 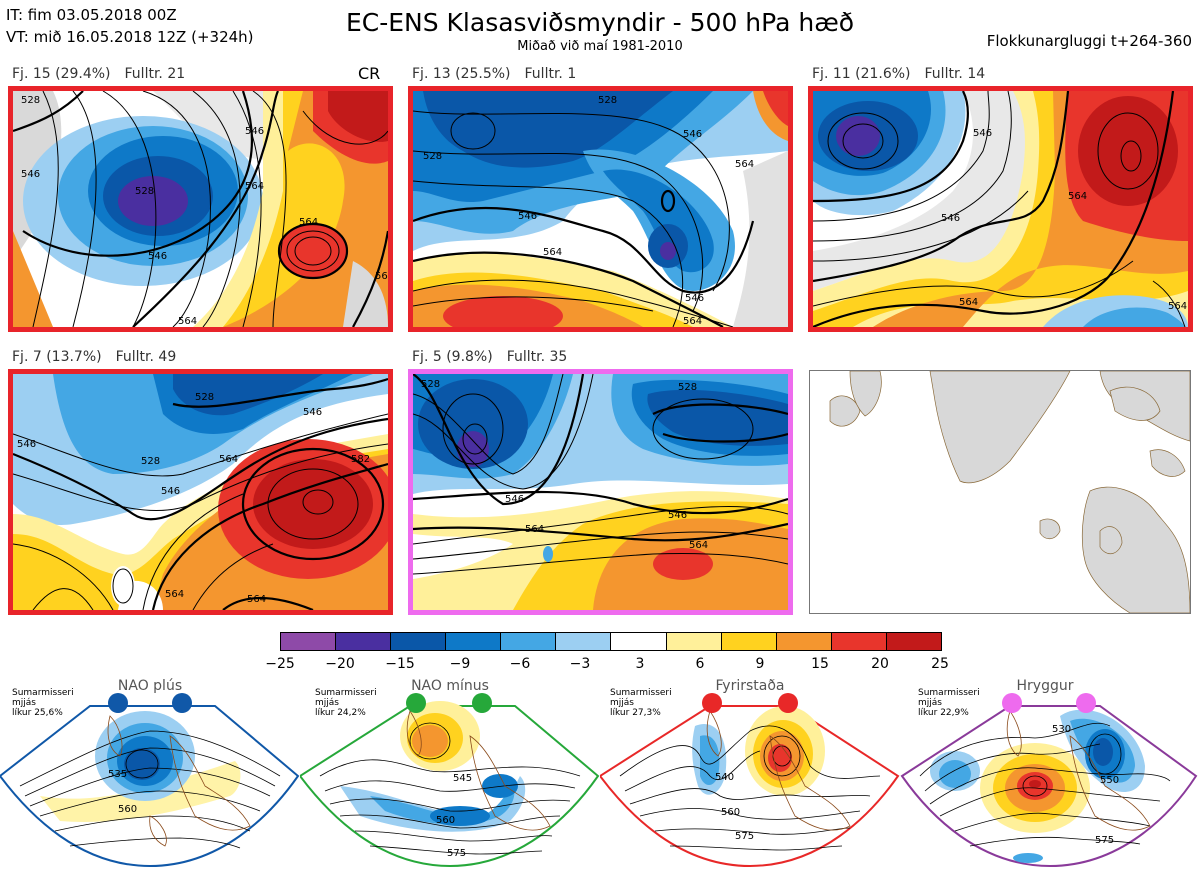 I want to click on regime-title: Fyrirstaða, so click(x=750, y=686).